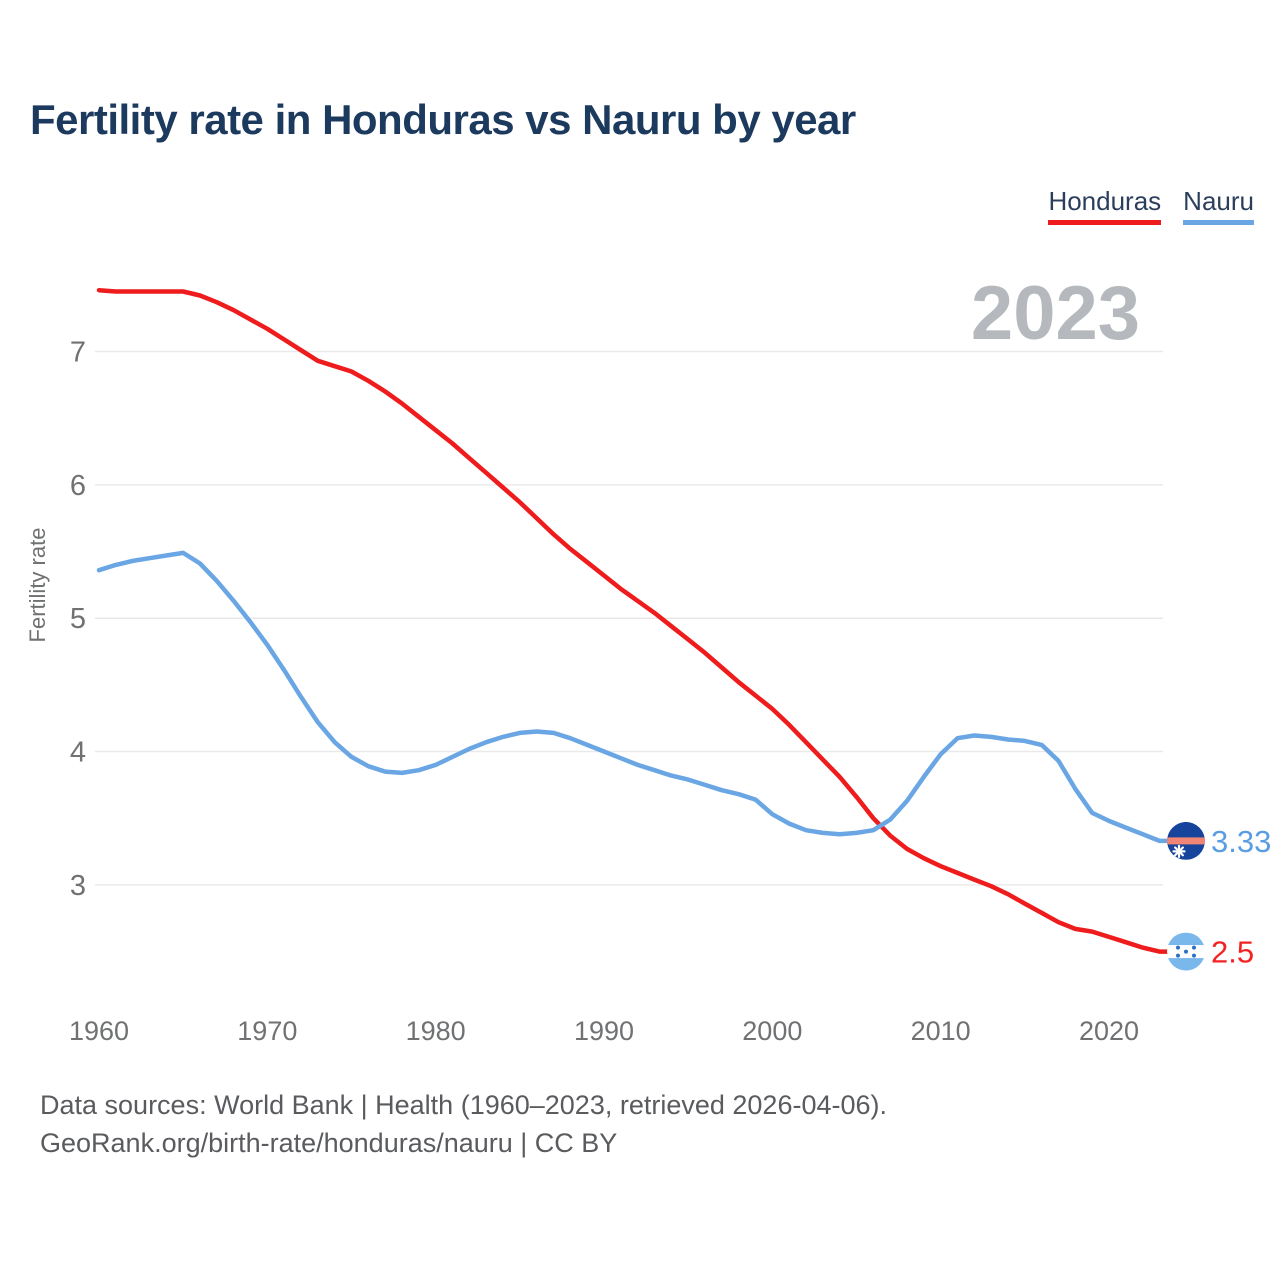  I want to click on legend-item-honduras: Honduras, so click(1105, 205).